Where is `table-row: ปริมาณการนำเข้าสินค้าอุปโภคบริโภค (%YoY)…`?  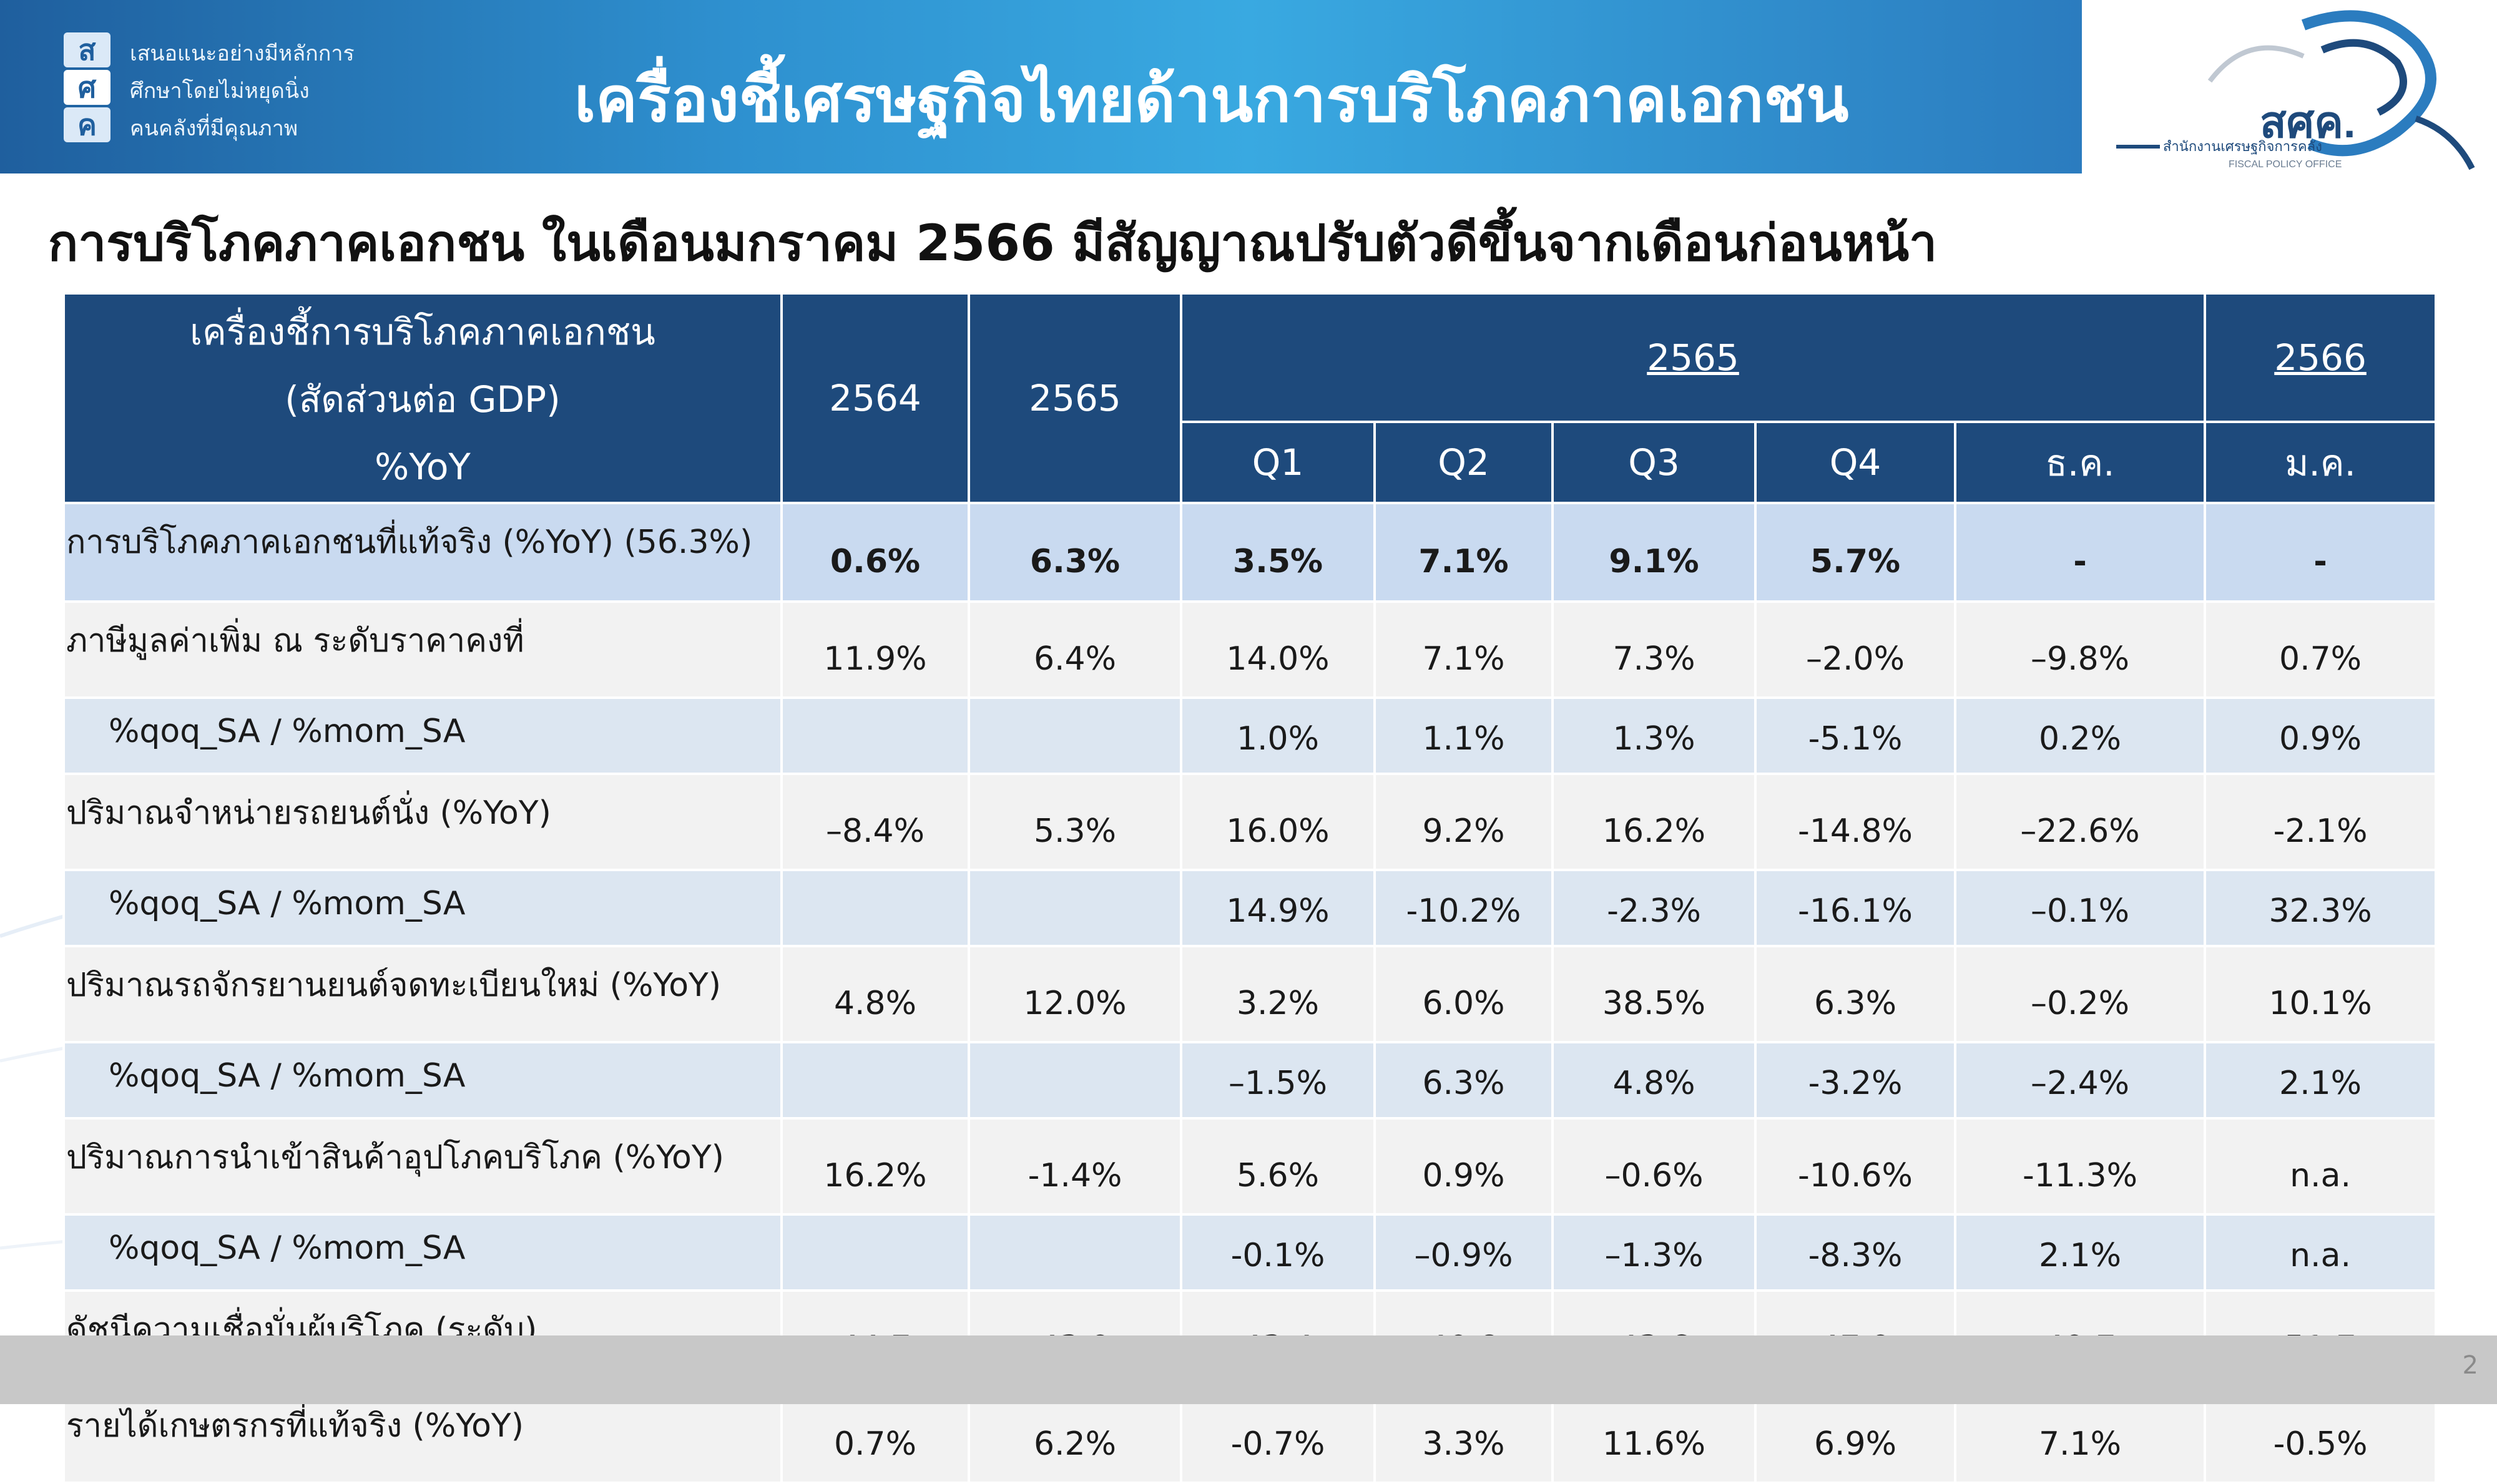
table-row: ปริมาณการนำเข้าสินค้าอุปโภคบริโภค (%YoY)… is located at coordinates (1250, 1166).